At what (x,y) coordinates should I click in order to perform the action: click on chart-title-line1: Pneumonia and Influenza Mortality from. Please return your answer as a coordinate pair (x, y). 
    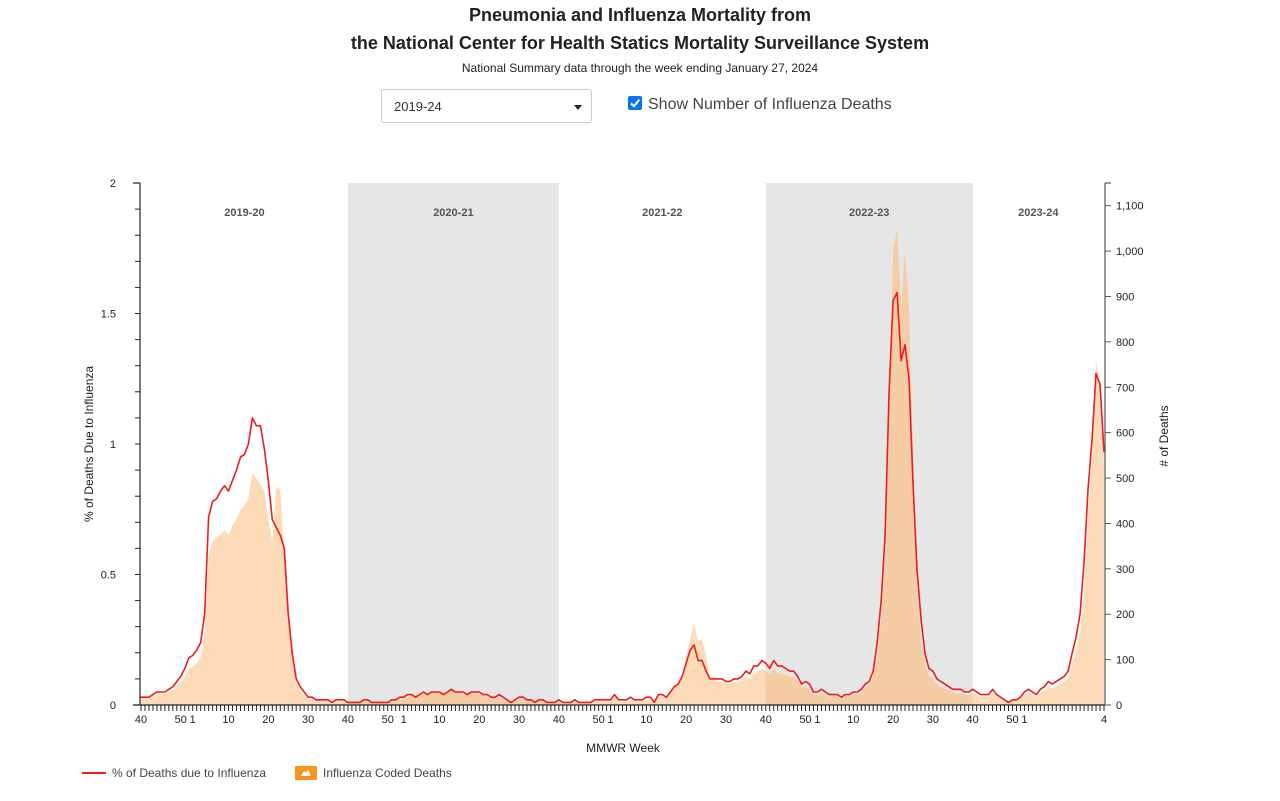
    Looking at the image, I should click on (640, 15).